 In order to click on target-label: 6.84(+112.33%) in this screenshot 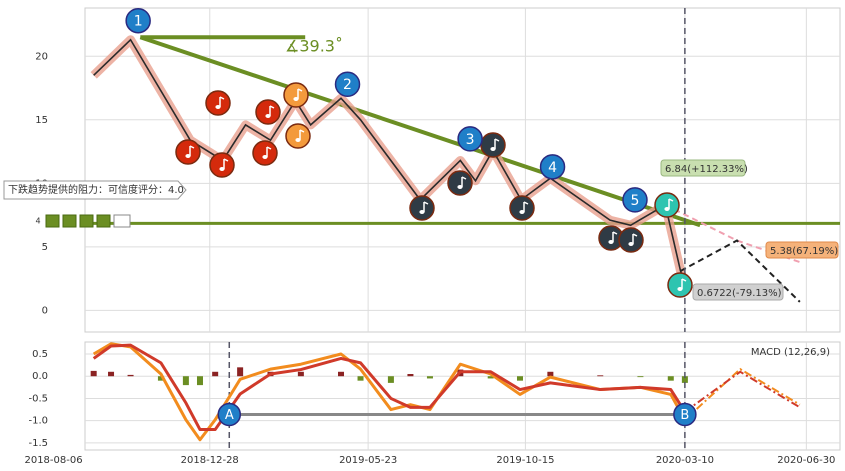, I will do `click(706, 169)`.